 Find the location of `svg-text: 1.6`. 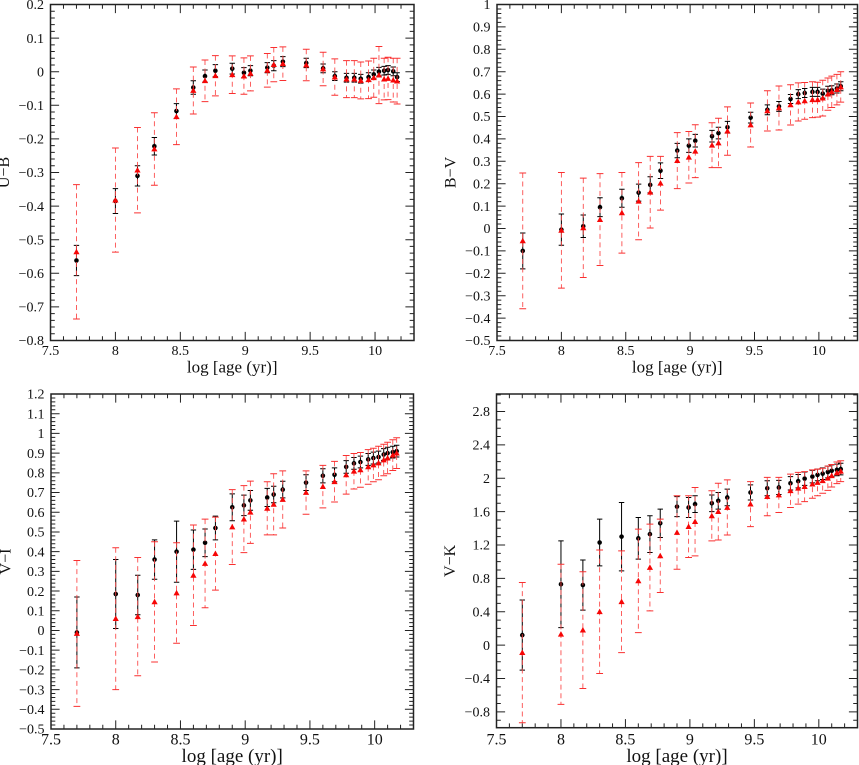

svg-text: 1.6 is located at coordinates (482, 512).